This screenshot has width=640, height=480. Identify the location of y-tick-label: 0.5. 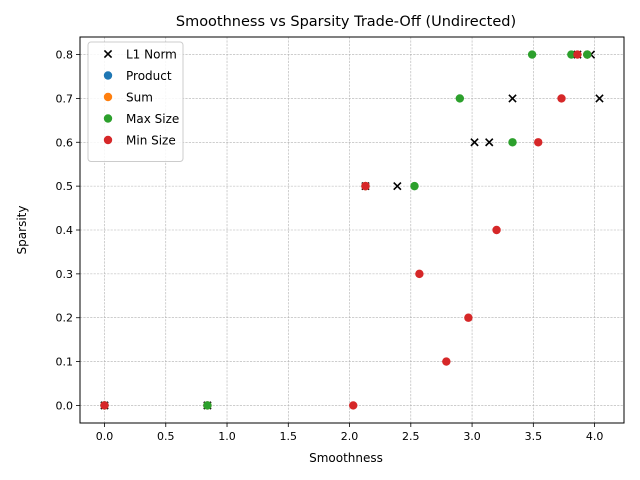
(65, 186).